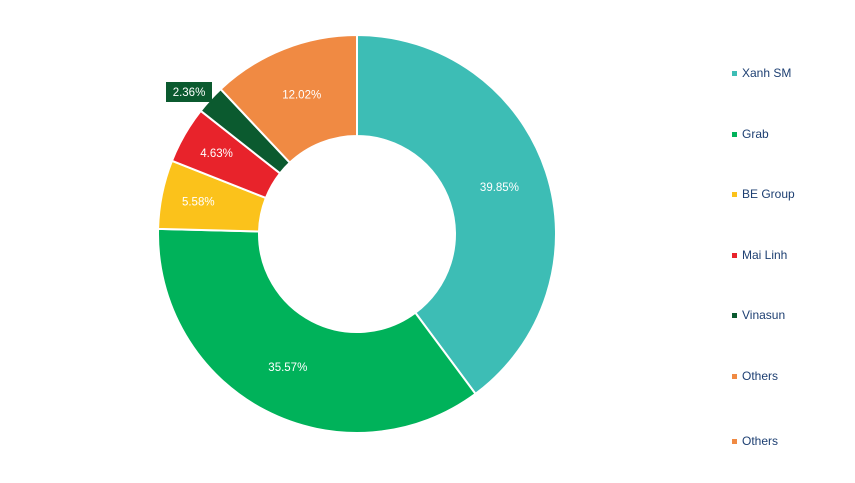 This screenshot has width=855, height=483. Describe the element at coordinates (287, 368) in the screenshot. I see `slice-label: 35.57%` at that location.